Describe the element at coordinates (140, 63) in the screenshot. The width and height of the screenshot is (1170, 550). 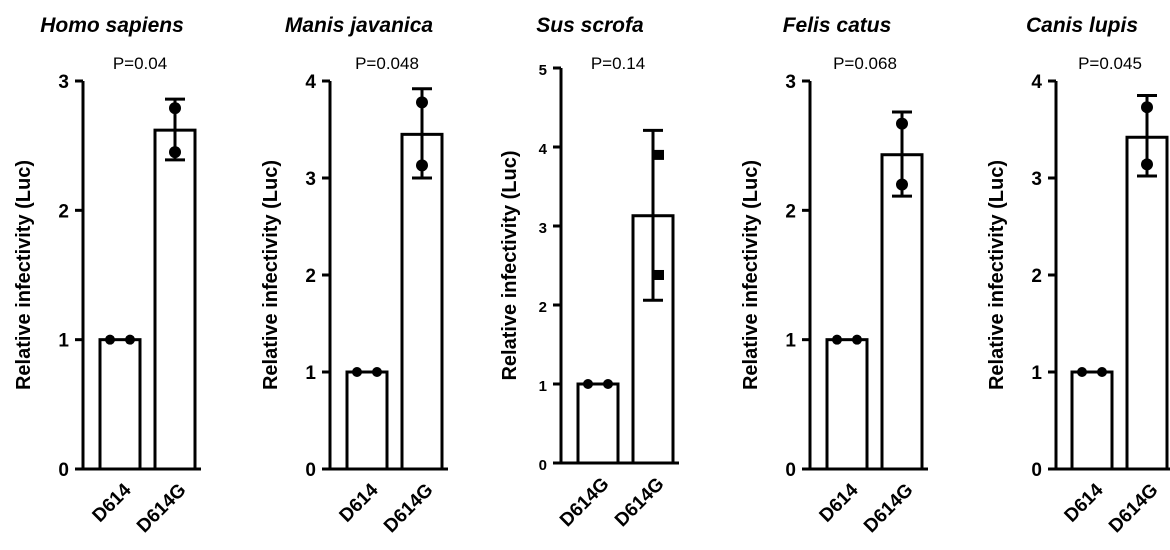
I see `p-value-label: P=0.04` at that location.